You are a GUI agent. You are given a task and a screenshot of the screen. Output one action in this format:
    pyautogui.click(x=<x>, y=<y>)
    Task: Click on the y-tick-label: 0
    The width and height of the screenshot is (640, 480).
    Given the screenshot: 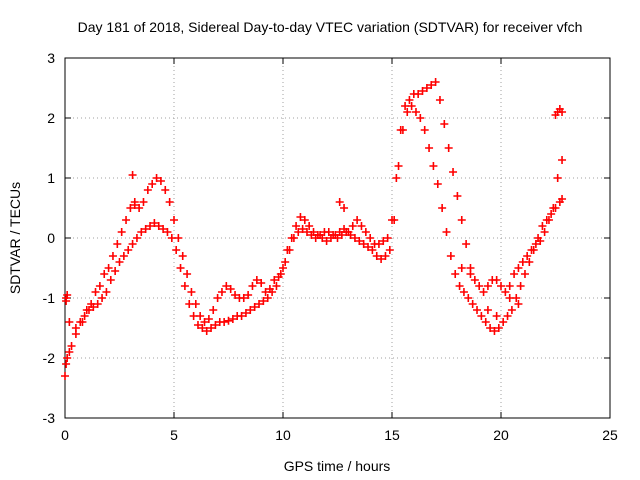 What is the action you would take?
    pyautogui.click(x=51, y=238)
    